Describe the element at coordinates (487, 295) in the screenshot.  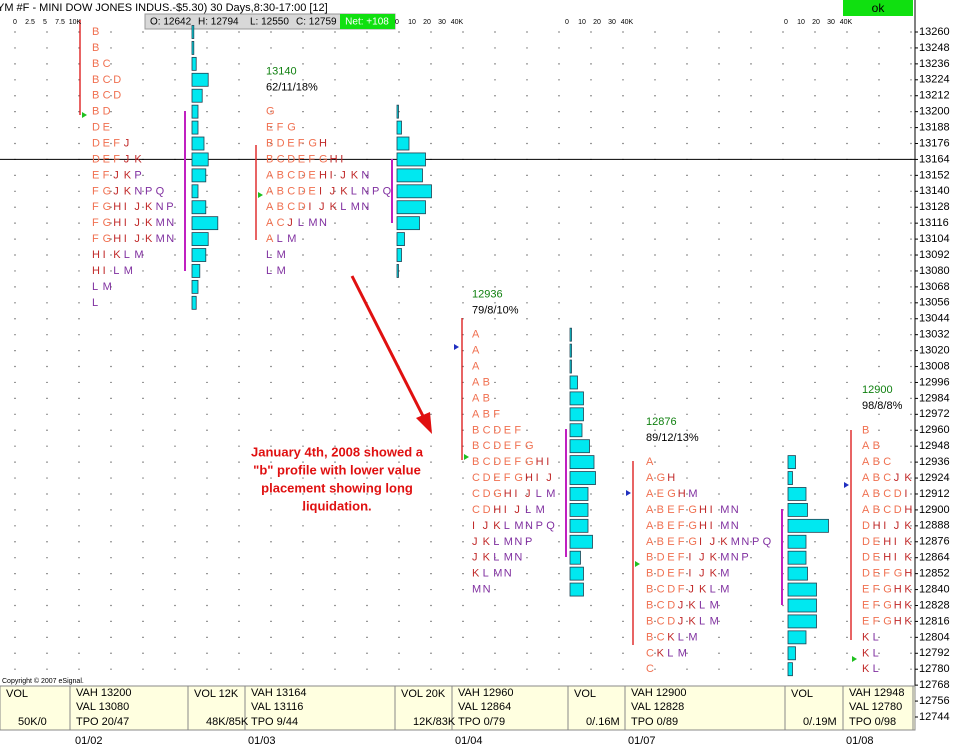
I see `profile-poc: 12936` at that location.